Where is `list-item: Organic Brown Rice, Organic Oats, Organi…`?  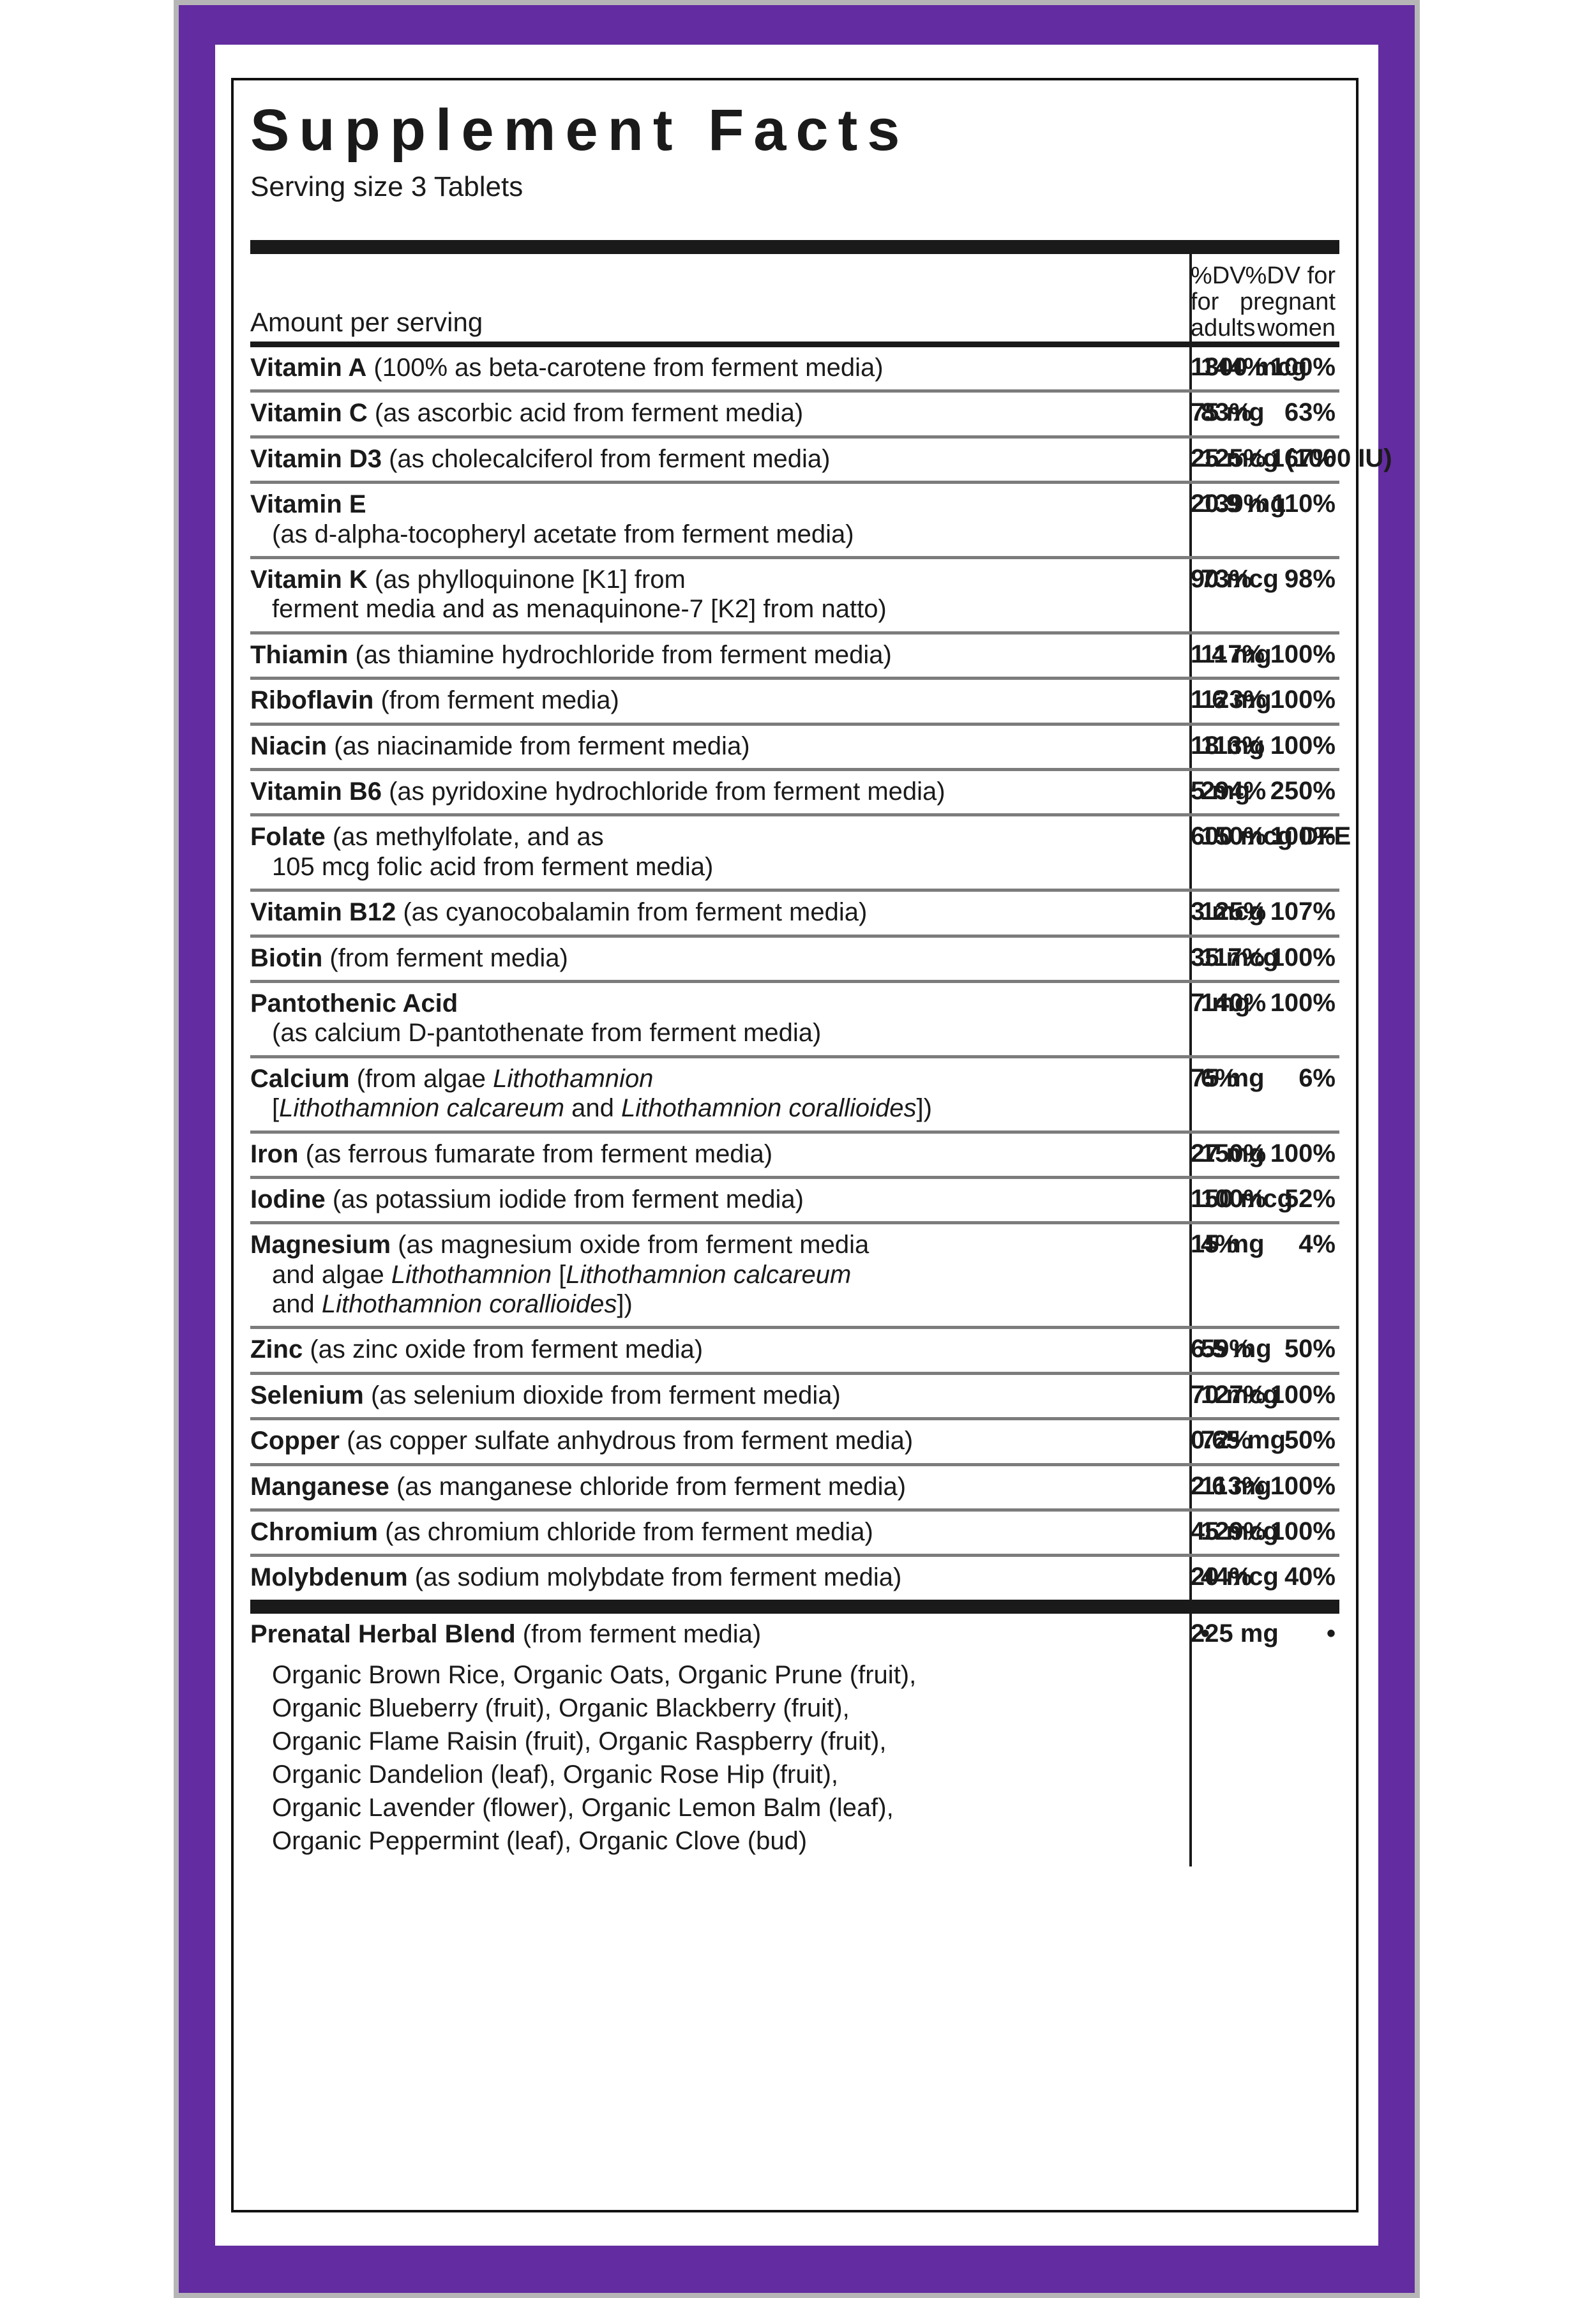 list-item: Organic Brown Rice, Organic Oats, Organi… is located at coordinates (594, 1675).